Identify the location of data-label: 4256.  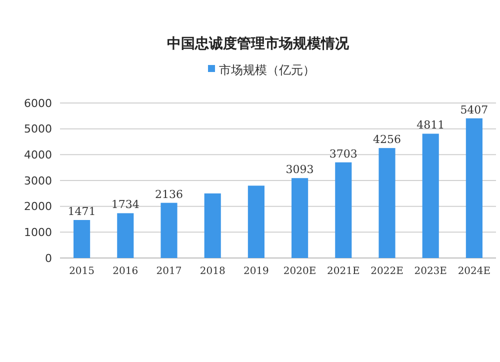
(387, 139).